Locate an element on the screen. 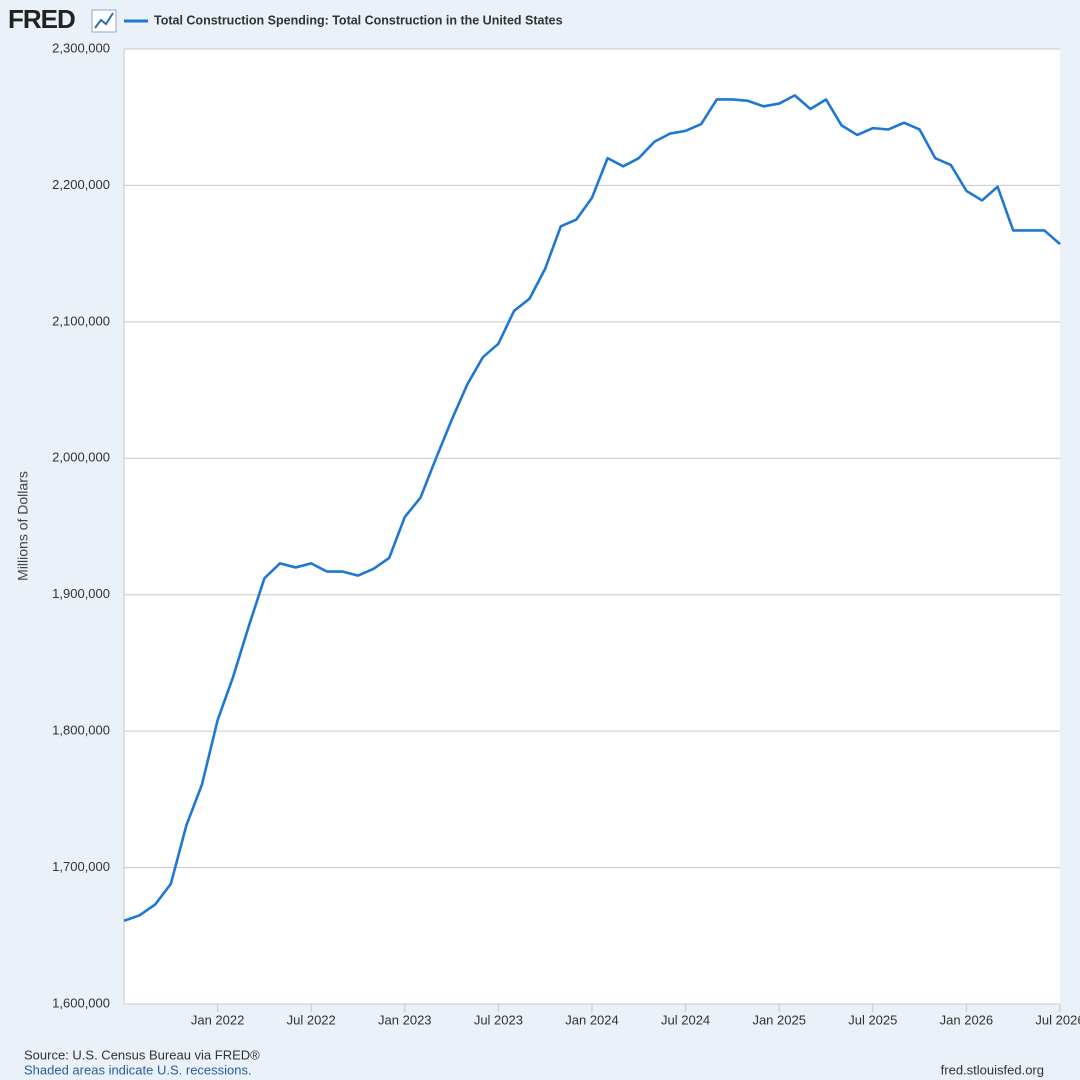  y-tick-label: 2,100,000 is located at coordinates (81, 320).